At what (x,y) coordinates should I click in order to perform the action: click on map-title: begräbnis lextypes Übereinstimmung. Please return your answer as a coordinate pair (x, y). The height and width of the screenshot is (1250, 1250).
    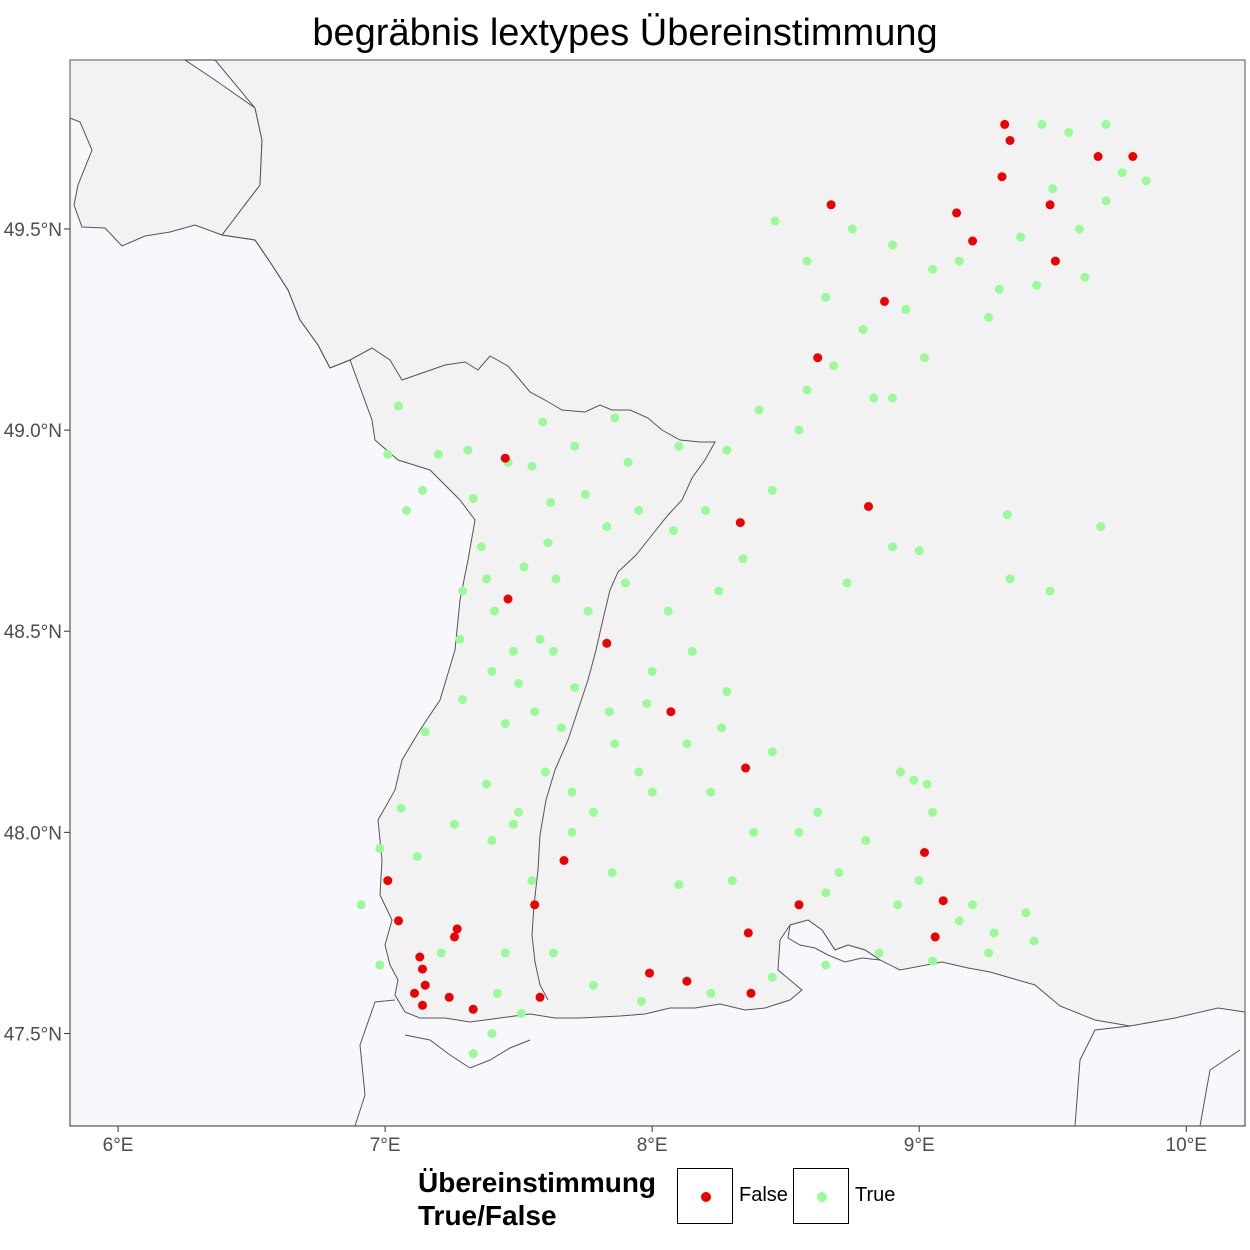
    Looking at the image, I should click on (625, 33).